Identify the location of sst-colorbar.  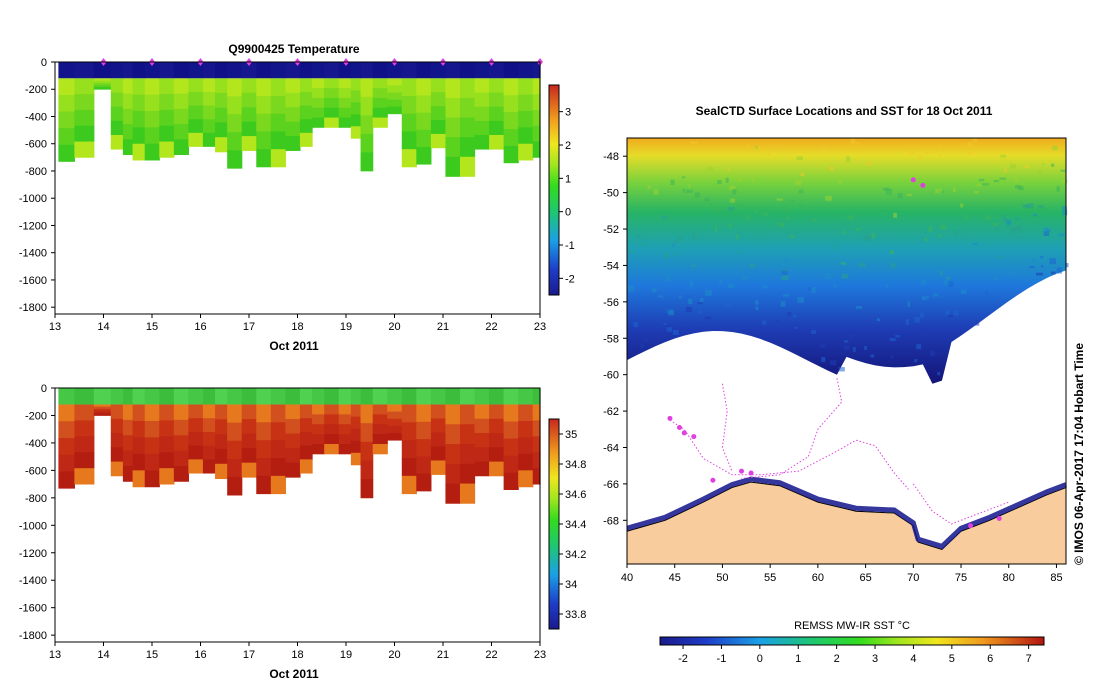
(852, 641).